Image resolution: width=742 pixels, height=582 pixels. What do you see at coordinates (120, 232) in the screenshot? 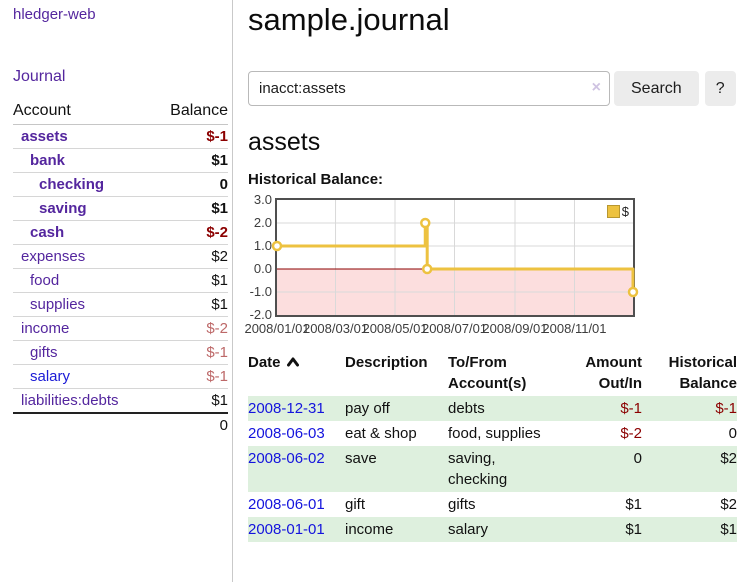
I see `account-row: cash $-2` at bounding box center [120, 232].